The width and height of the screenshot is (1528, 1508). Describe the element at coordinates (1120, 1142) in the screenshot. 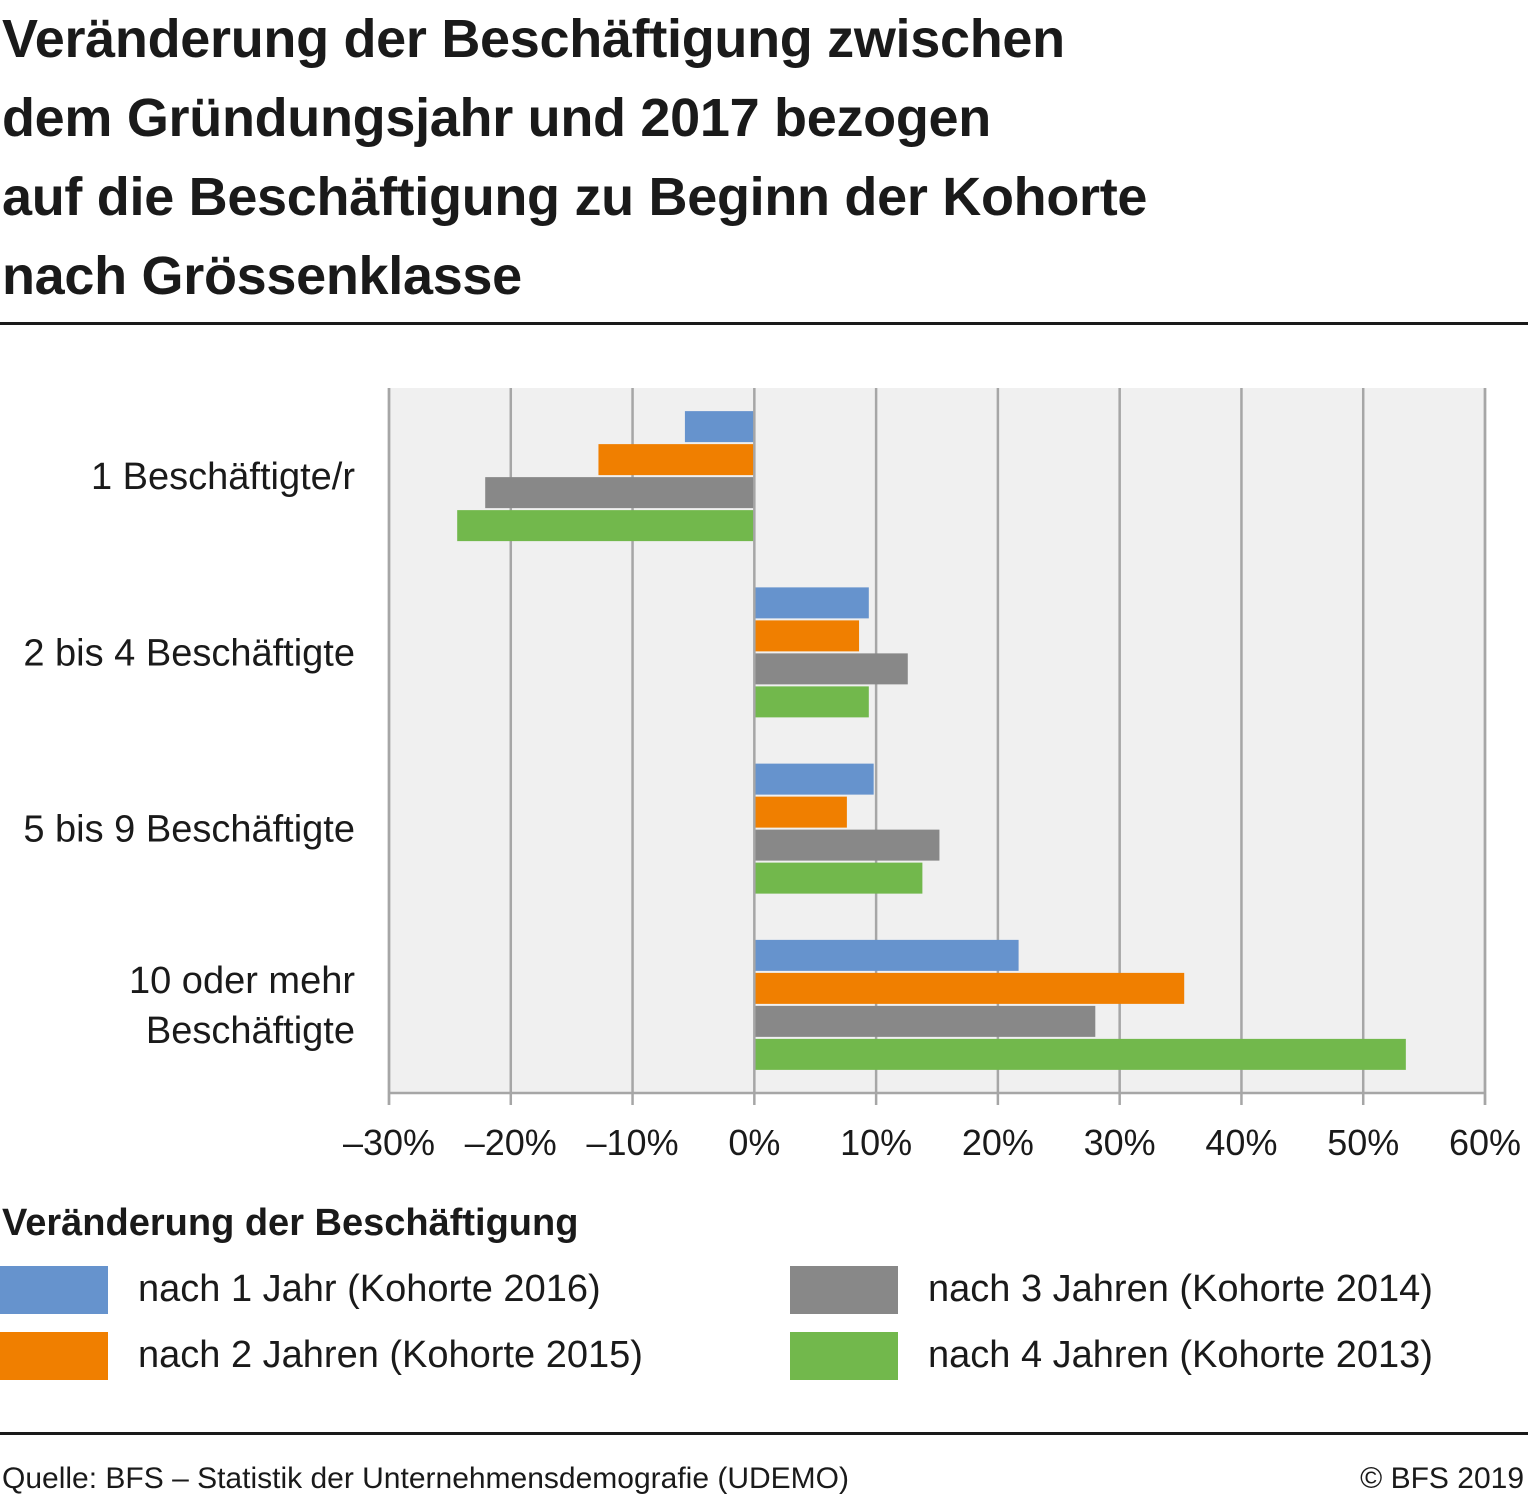

I see `x-tick-label: 30%` at that location.